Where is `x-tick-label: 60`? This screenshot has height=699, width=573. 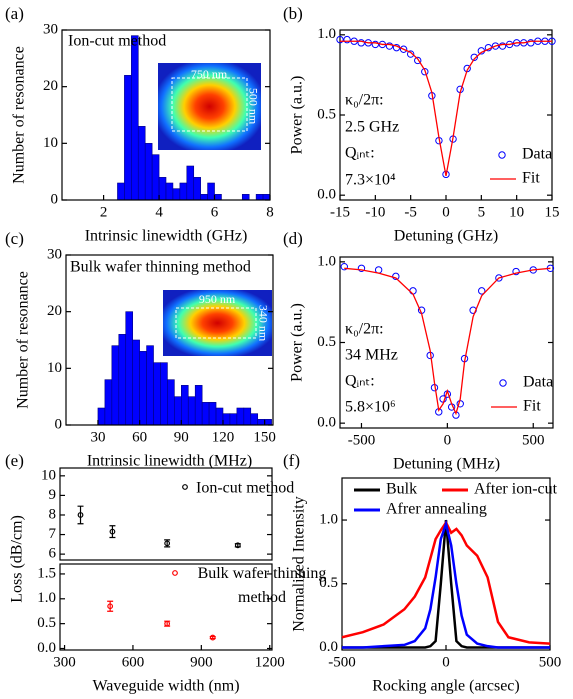 x-tick-label: 60 is located at coordinates (139, 437).